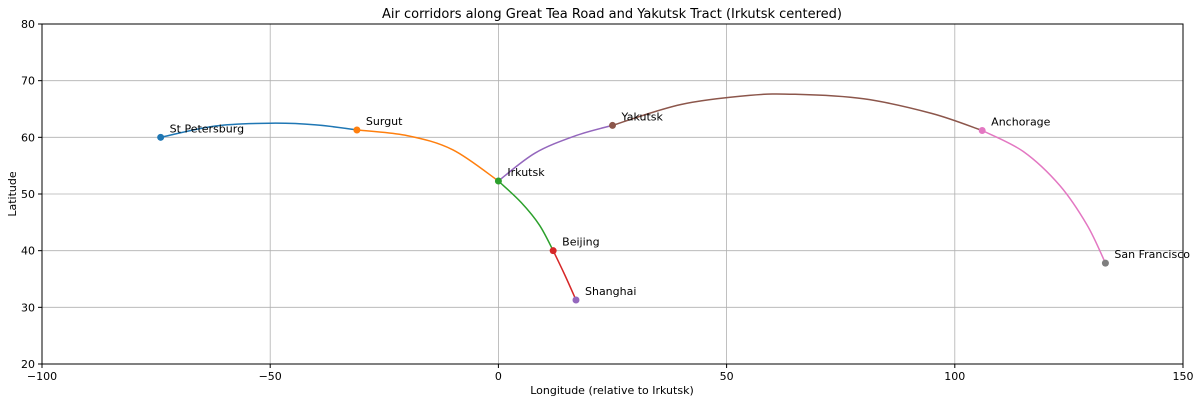  I want to click on x-tick-label: 150, so click(1183, 376).